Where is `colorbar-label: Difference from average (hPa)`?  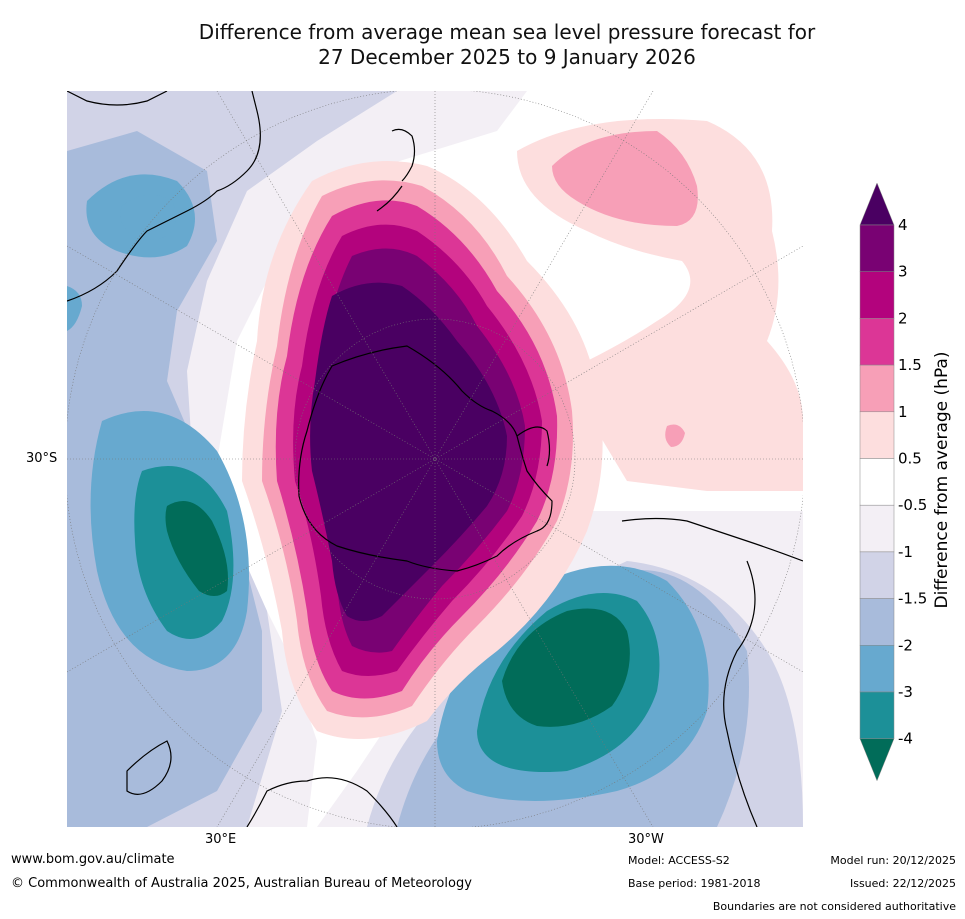 colorbar-label: Difference from average (hPa) is located at coordinates (942, 480).